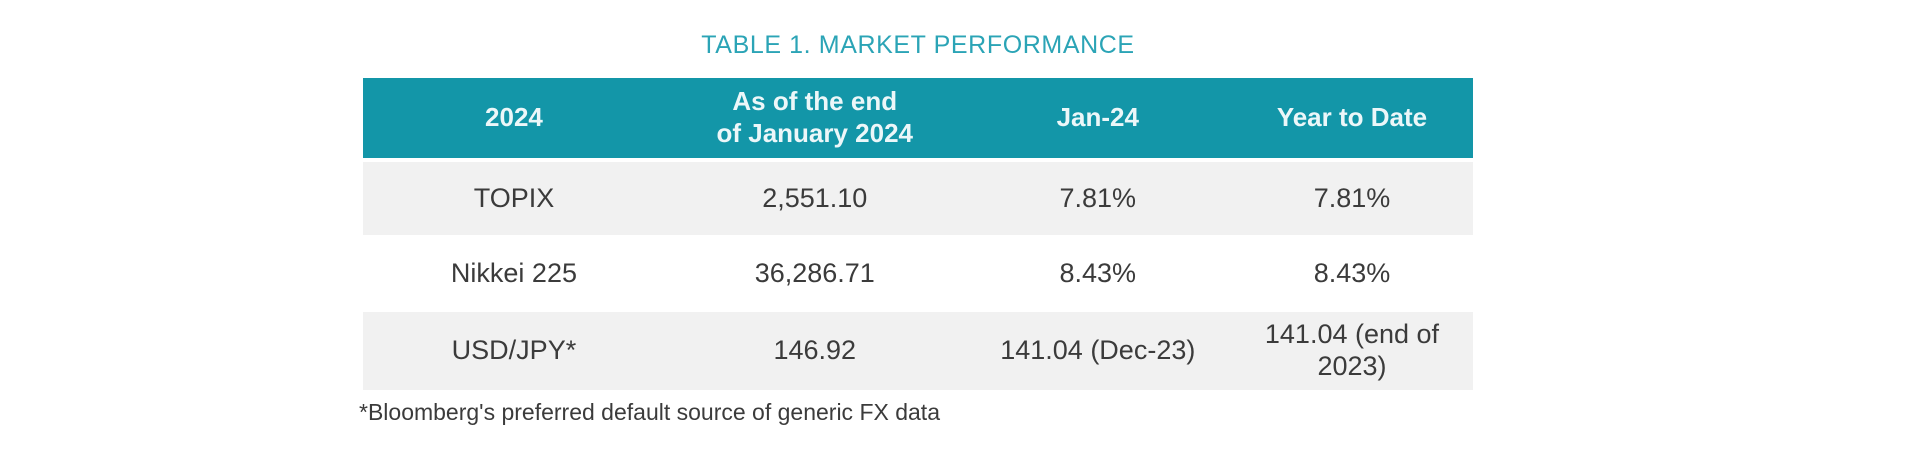 This screenshot has width=1920, height=455. I want to click on table-row-nikkei-225: Nikkei 225 36,286.71 8.43% 8.43%, so click(918, 273).